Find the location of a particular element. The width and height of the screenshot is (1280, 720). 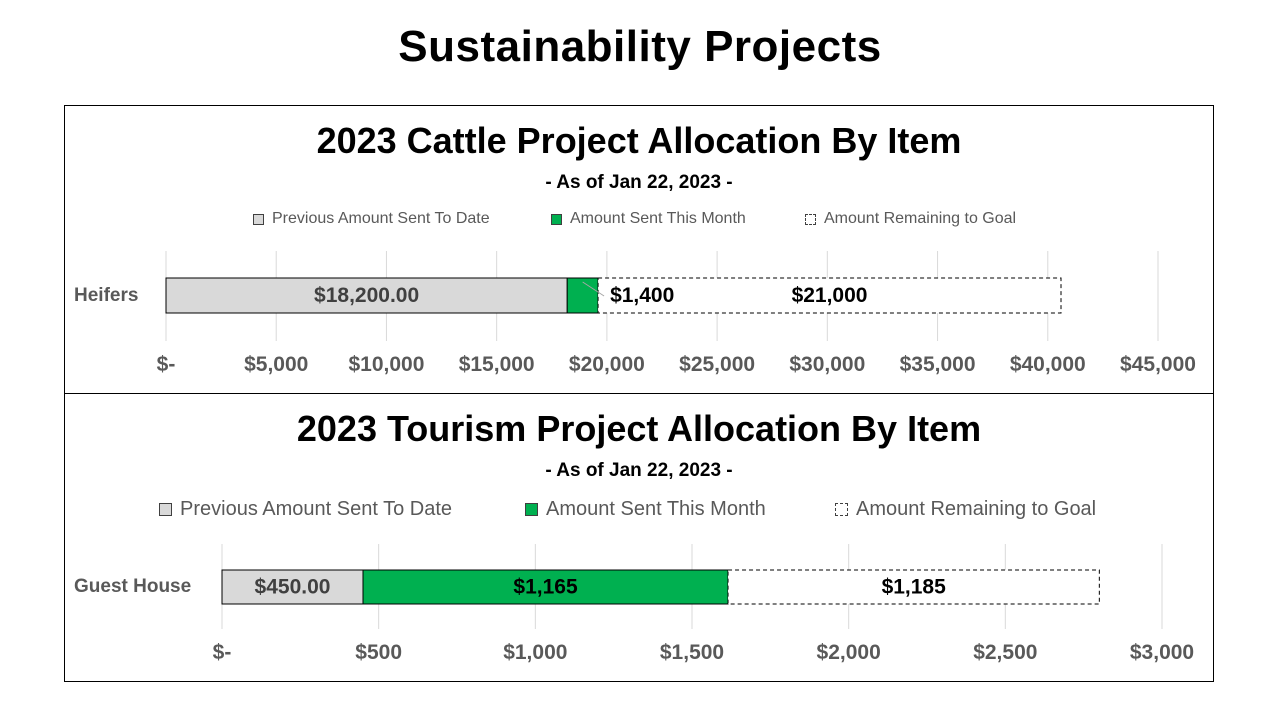

data-label-this-month: $1,165 is located at coordinates (545, 587).